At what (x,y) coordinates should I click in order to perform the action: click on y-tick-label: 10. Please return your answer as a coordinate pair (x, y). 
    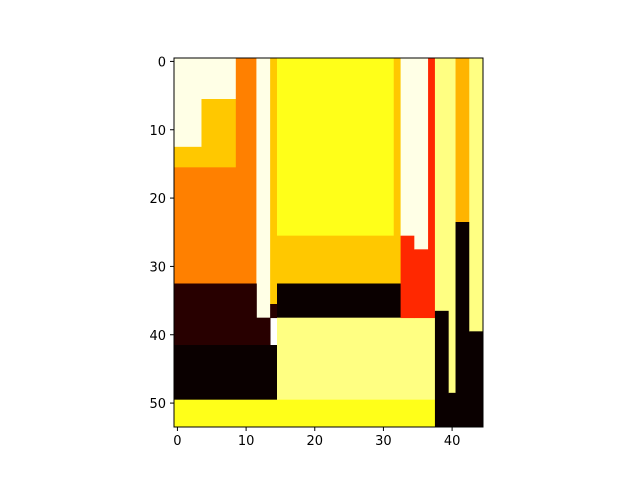
    Looking at the image, I should click on (157, 131).